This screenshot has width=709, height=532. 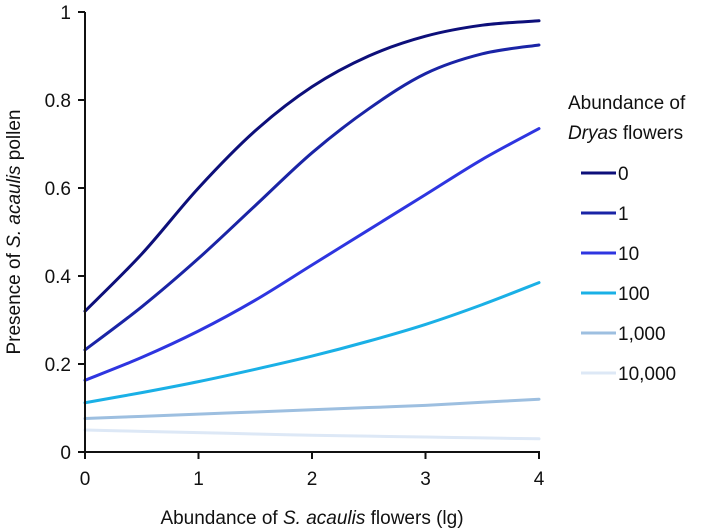 I want to click on y-tick-label: 1, so click(x=65, y=13).